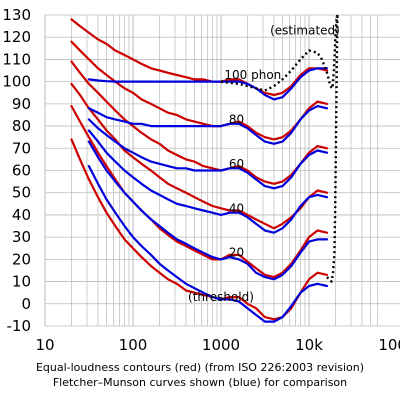  What do you see at coordinates (21, 259) in the screenshot?
I see `y-tick-label: 20` at bounding box center [21, 259].